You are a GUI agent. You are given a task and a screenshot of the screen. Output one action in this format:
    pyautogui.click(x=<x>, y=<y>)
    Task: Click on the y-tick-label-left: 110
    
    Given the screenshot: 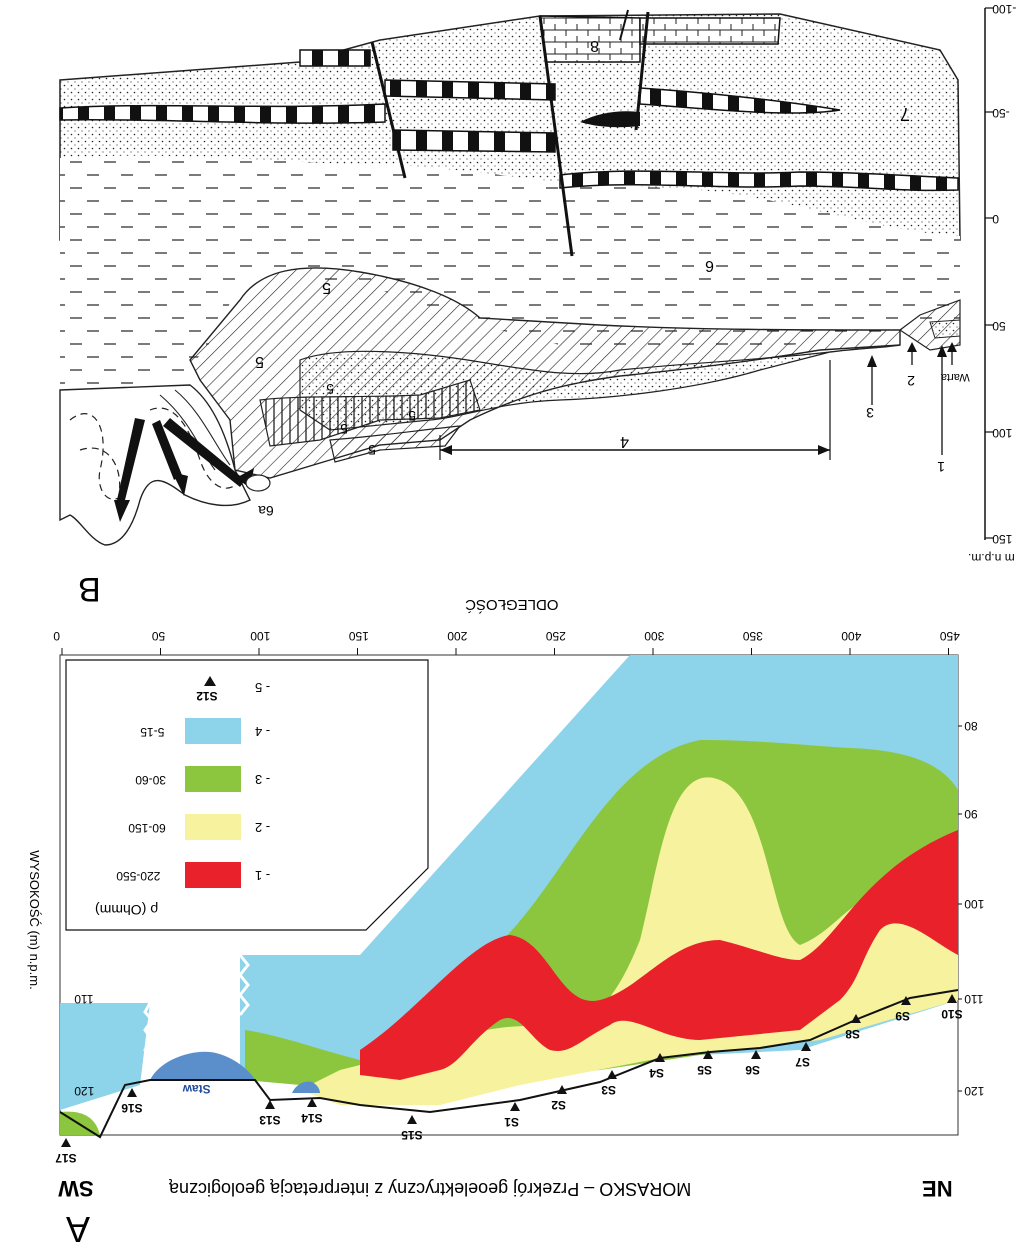 What is the action you would take?
    pyautogui.click(x=83, y=999)
    